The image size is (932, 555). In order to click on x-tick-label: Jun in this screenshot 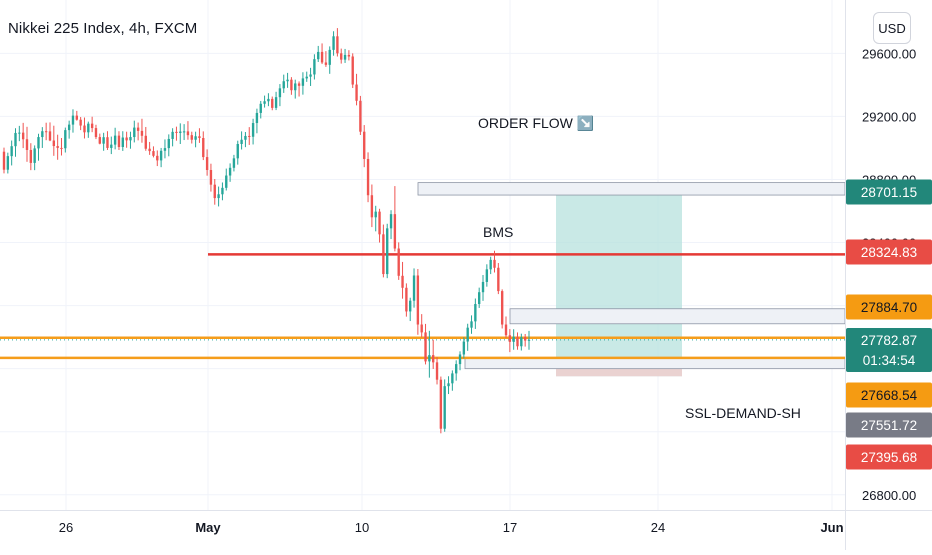, I will do `click(831, 527)`.